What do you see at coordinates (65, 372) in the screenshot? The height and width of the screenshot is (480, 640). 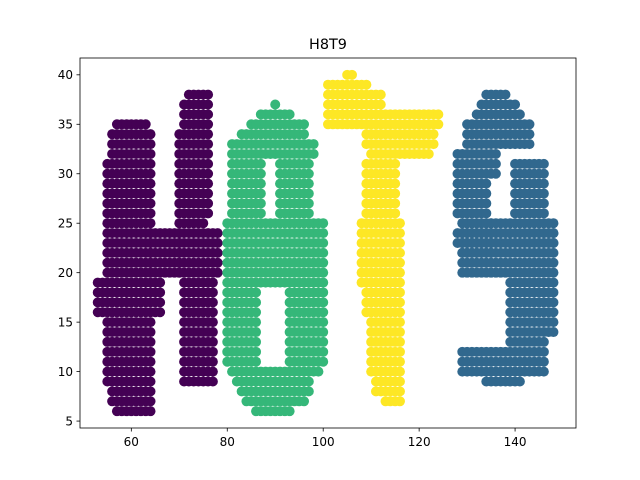 I see `y-tick-label: 10` at bounding box center [65, 372].